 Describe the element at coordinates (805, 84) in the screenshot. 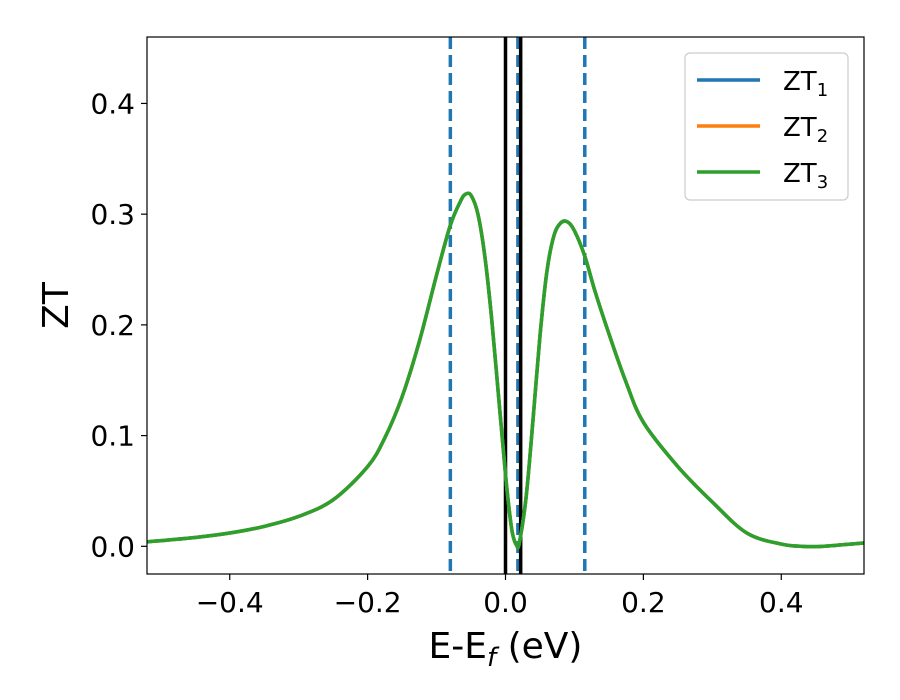

I see `legend-label-zt1: ZT1` at that location.